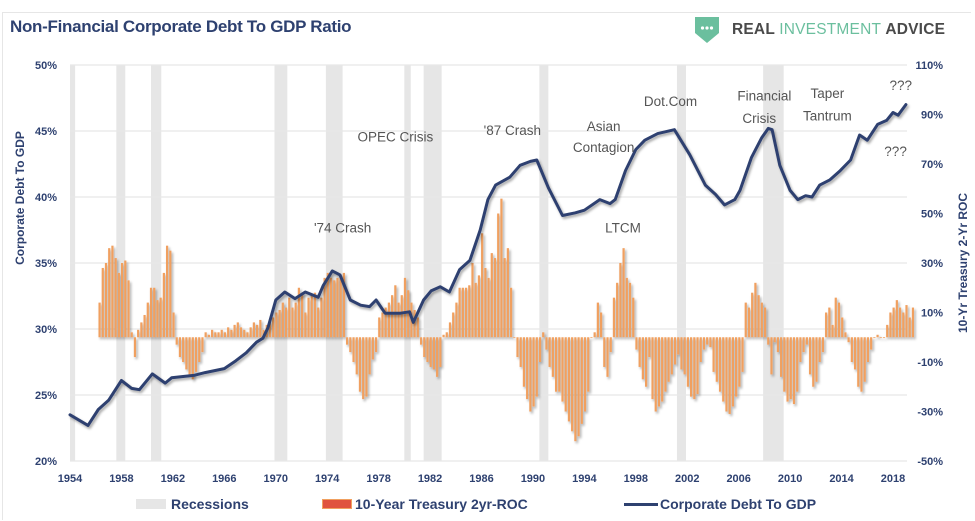 This screenshot has height=521, width=975. I want to click on legend-swatch-recessions, so click(151, 504).